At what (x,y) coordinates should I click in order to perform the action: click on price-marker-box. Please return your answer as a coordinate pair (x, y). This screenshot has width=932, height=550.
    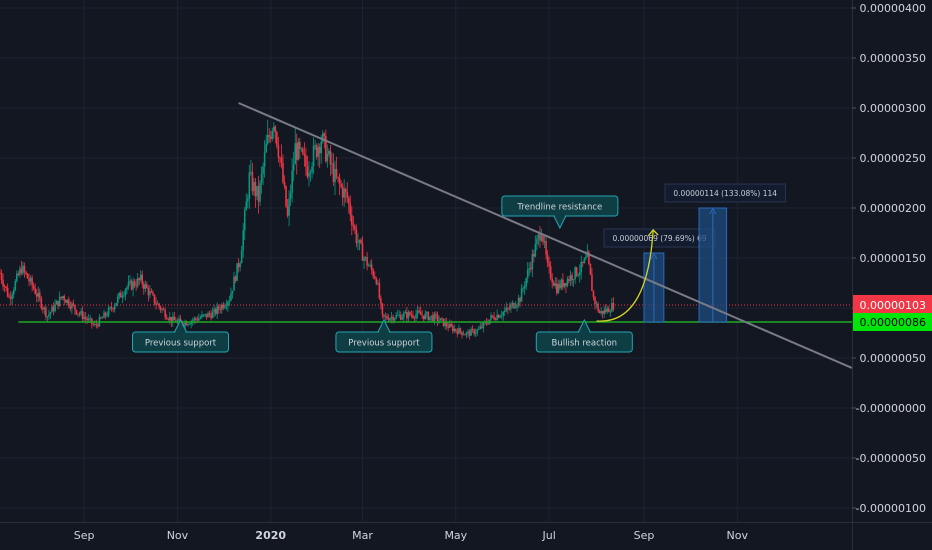
    Looking at the image, I should click on (892, 322).